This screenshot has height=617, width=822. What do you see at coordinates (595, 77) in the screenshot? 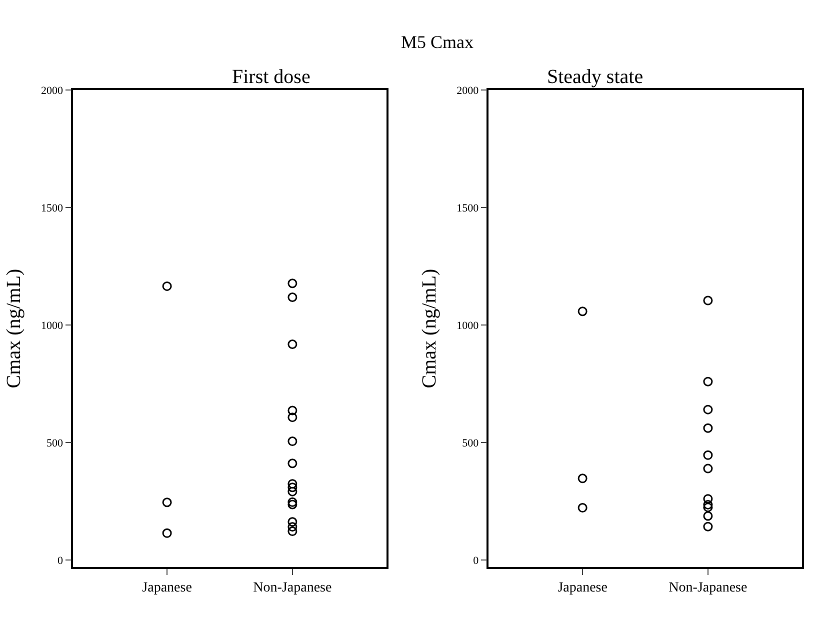
I see `chart-title: Steady state` at bounding box center [595, 77].